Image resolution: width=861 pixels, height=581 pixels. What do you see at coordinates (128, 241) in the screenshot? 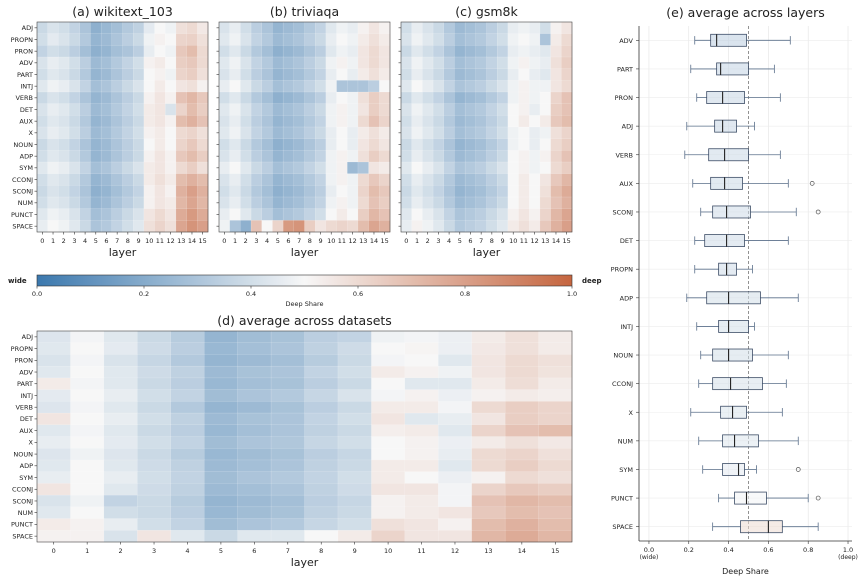
I see `x-tick-label: 8` at bounding box center [128, 241].